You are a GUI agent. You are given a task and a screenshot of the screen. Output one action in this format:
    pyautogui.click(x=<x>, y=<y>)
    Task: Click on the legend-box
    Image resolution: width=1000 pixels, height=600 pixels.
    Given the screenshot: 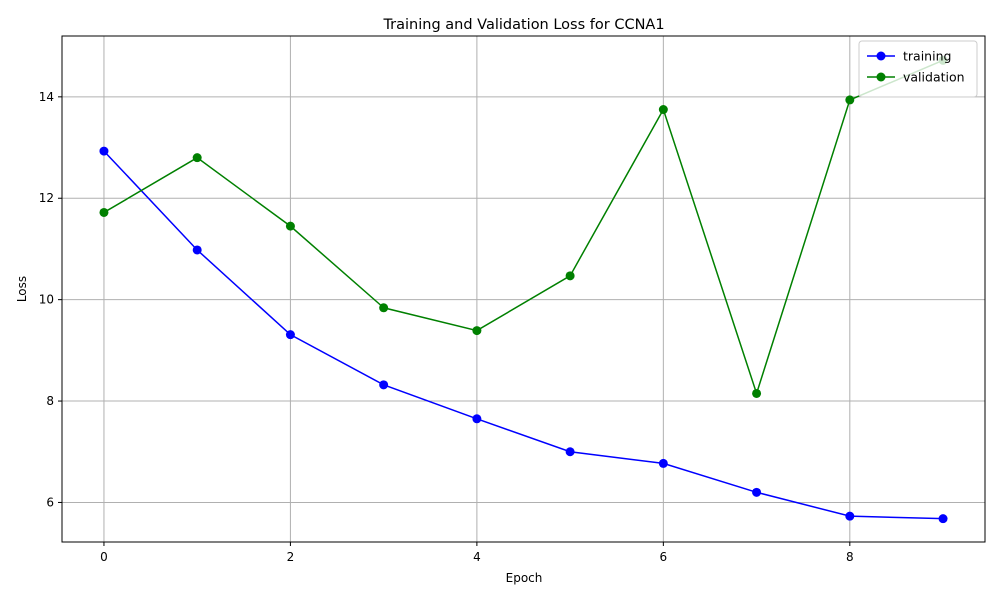 What is the action you would take?
    pyautogui.click(x=918, y=69)
    